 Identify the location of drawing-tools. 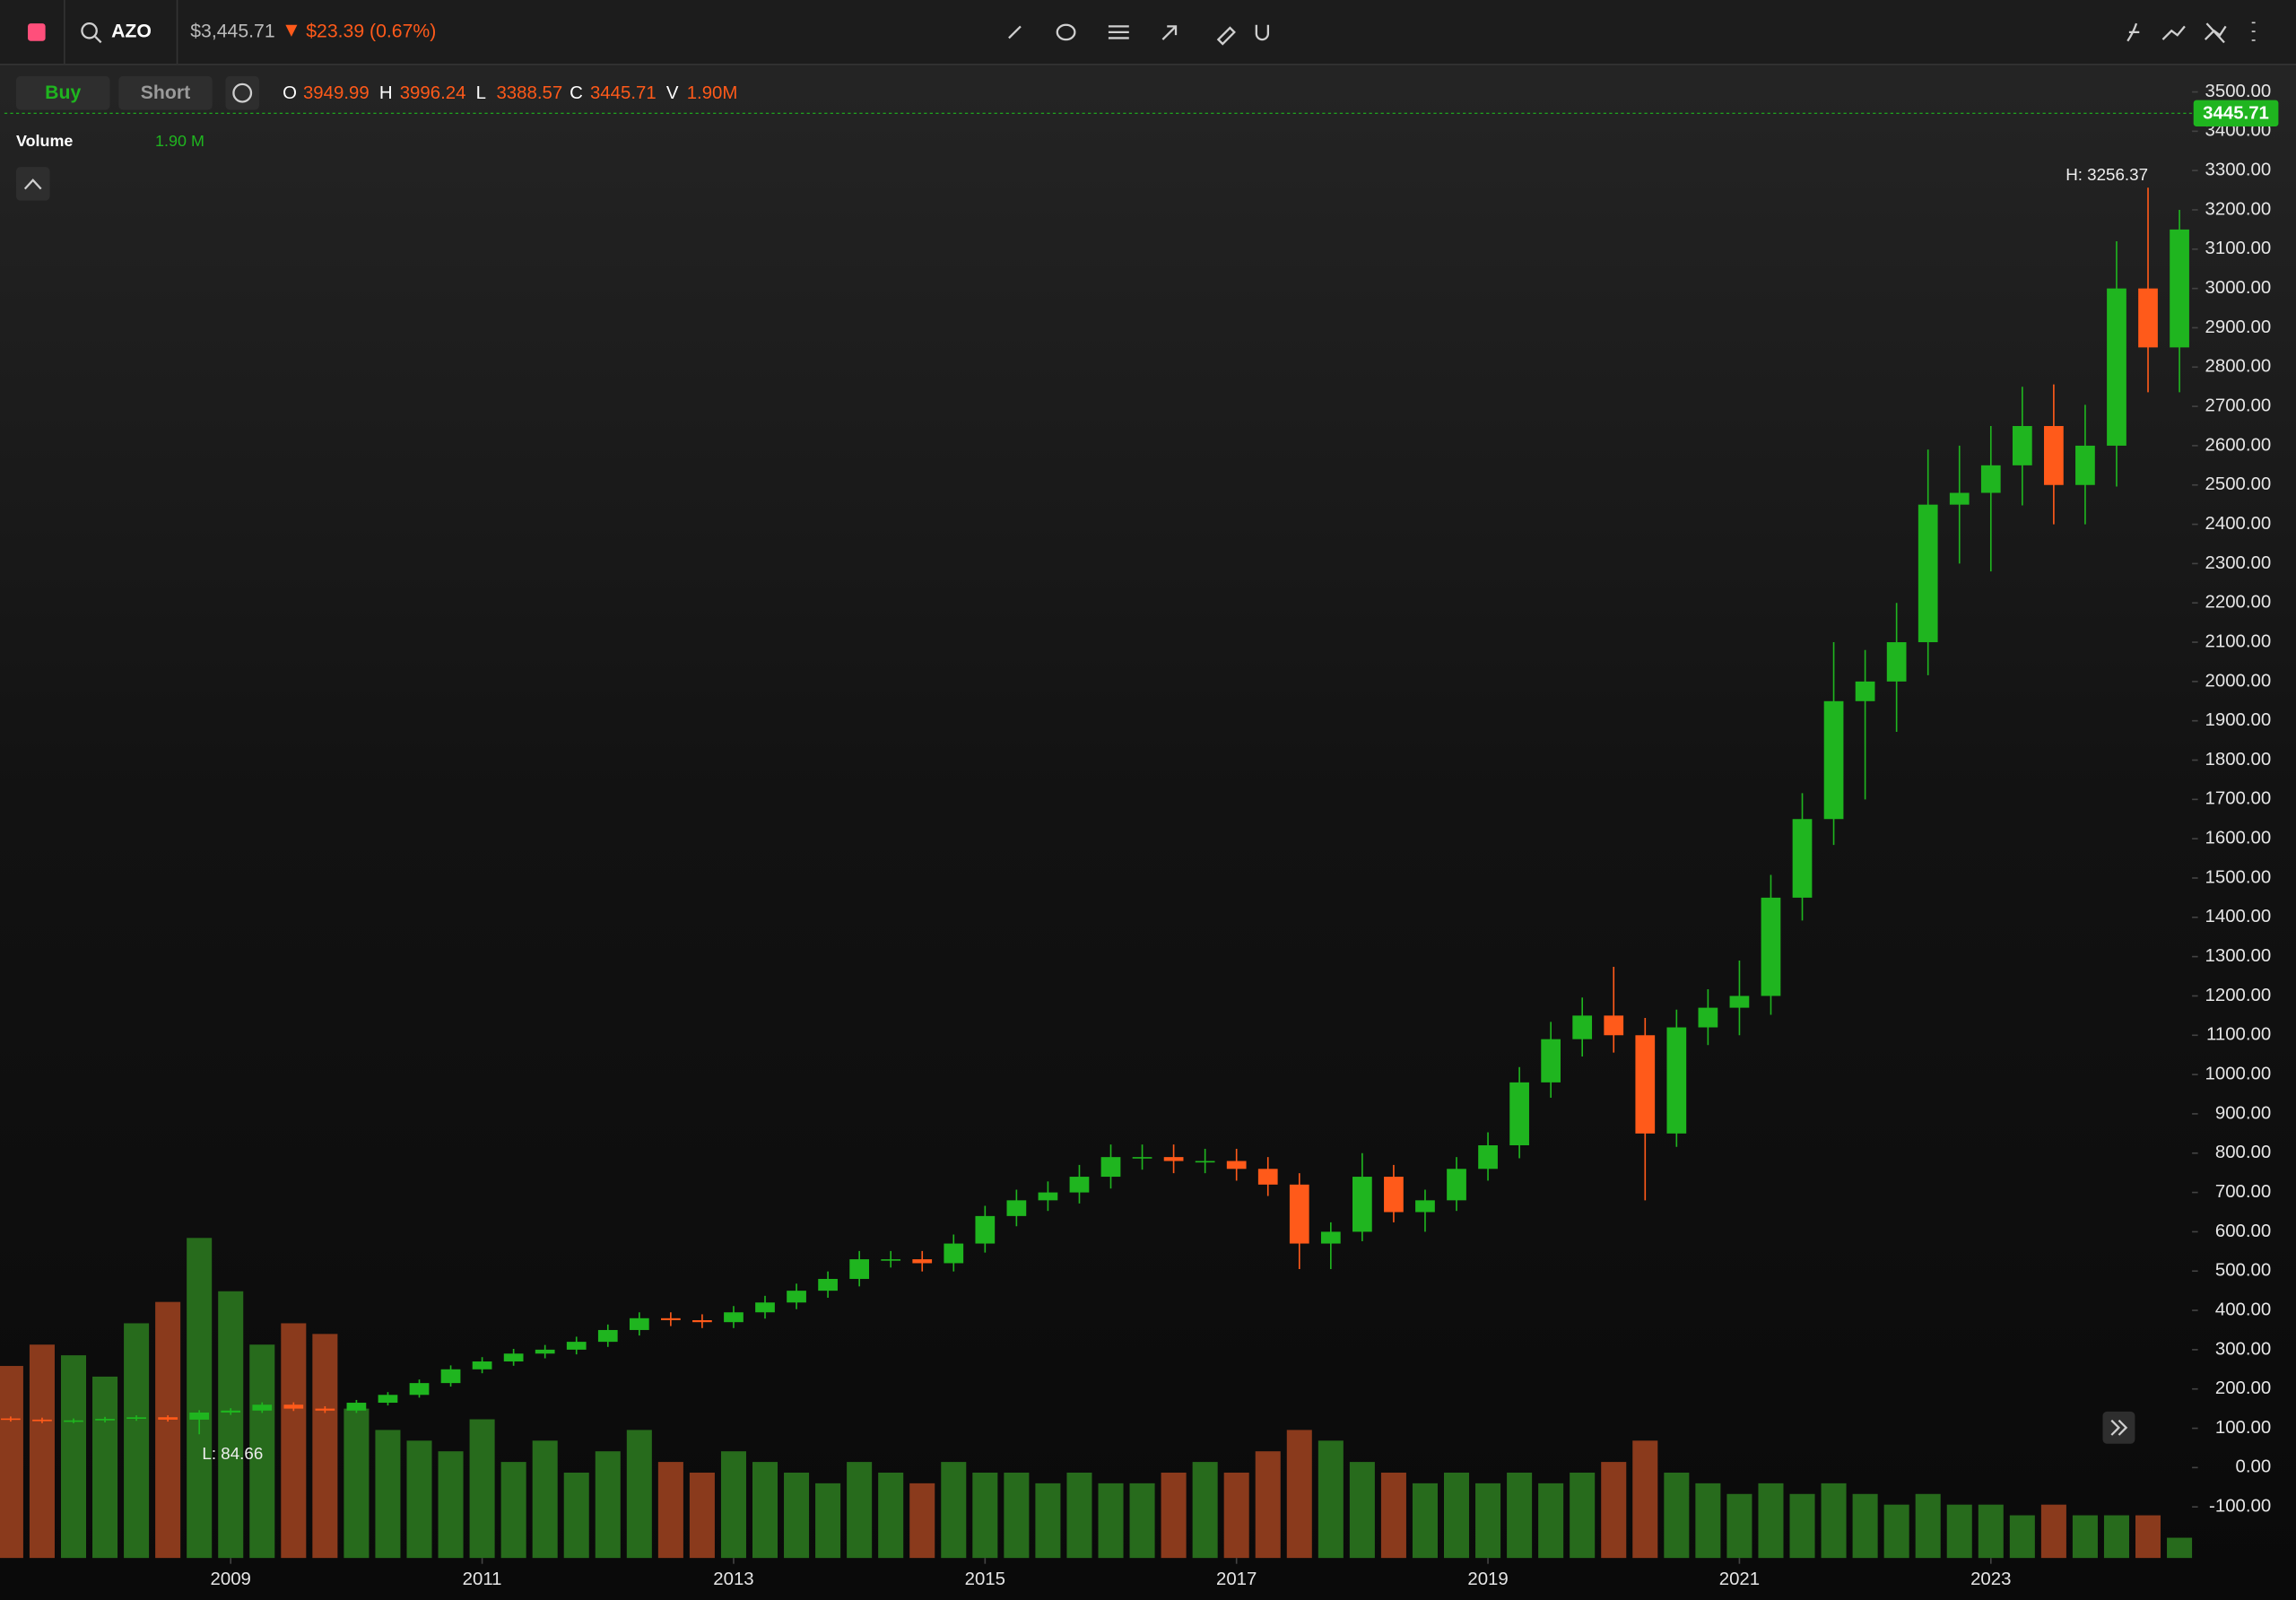
(1632, 34).